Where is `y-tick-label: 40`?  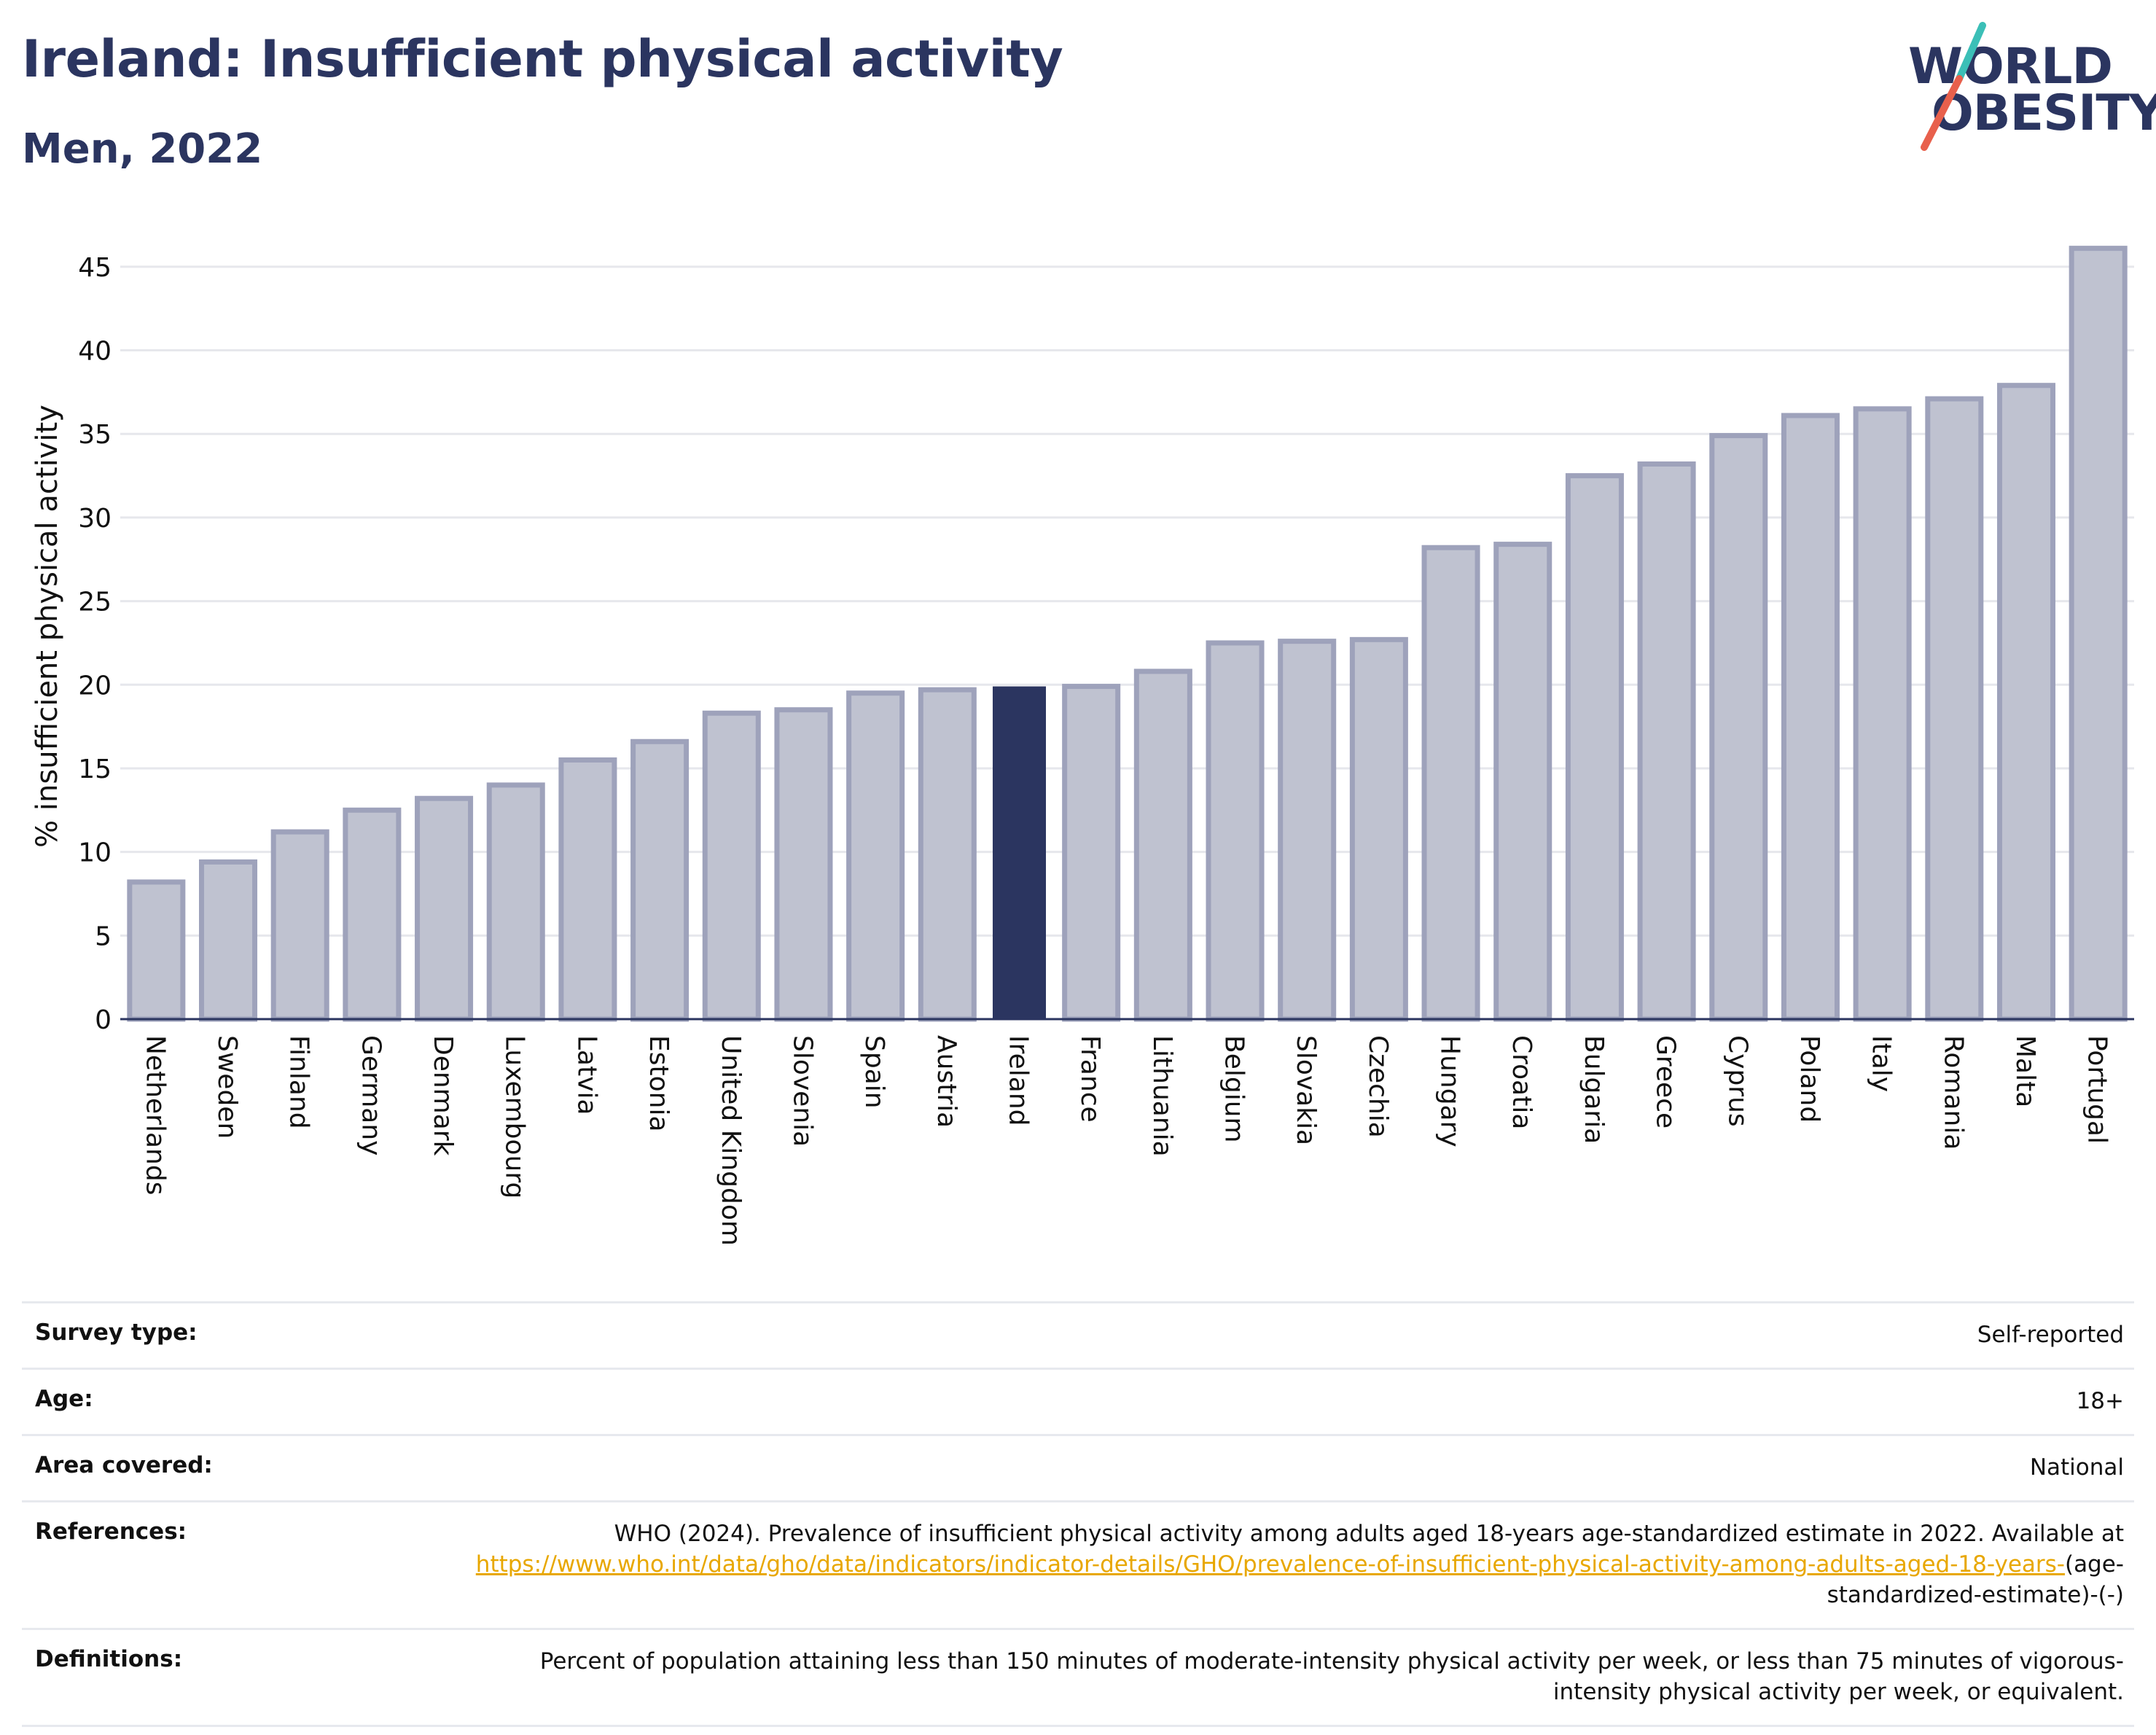
y-tick-label: 40 is located at coordinates (95, 352).